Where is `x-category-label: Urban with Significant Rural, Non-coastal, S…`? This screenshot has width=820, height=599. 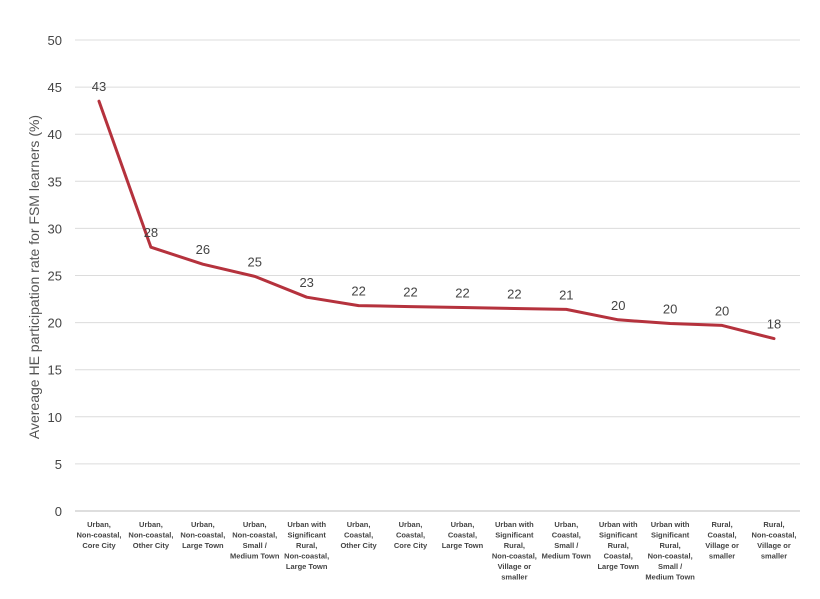
x-category-label: Urban with Significant Rural, Non-coastal, S… is located at coordinates (670, 551).